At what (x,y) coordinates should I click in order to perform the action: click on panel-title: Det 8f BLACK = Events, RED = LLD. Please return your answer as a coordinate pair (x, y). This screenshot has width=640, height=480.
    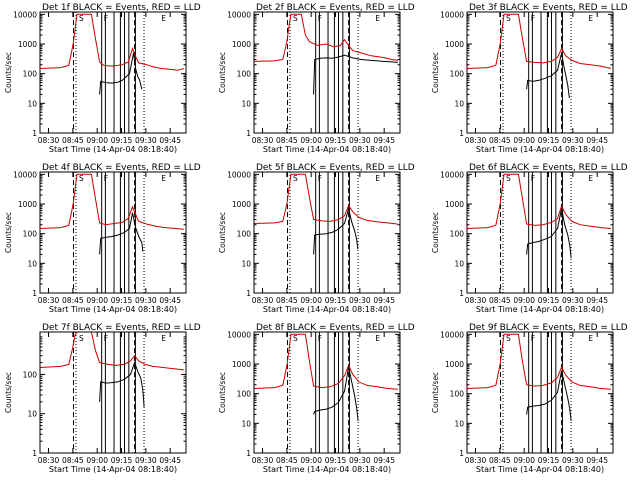
    Looking at the image, I should click on (335, 328).